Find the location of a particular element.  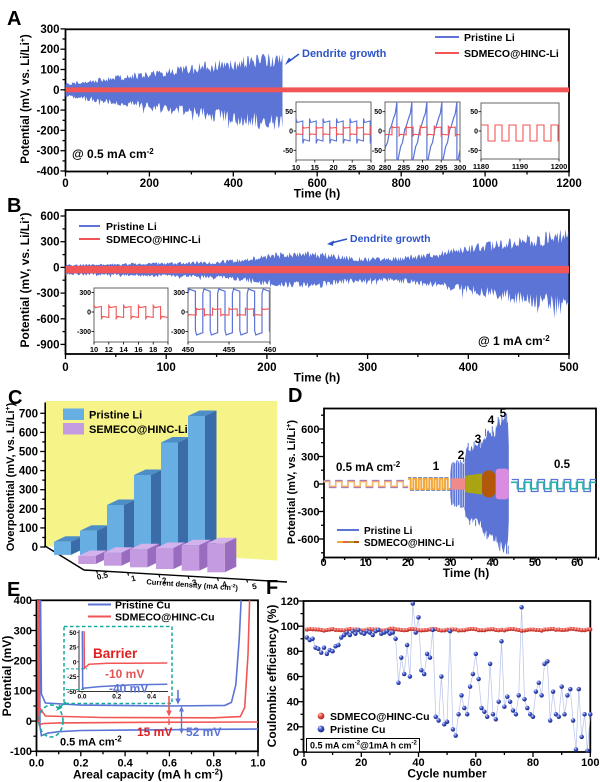

svg-text: Areal capacity (mA h cm-2) is located at coordinates (148, 774).